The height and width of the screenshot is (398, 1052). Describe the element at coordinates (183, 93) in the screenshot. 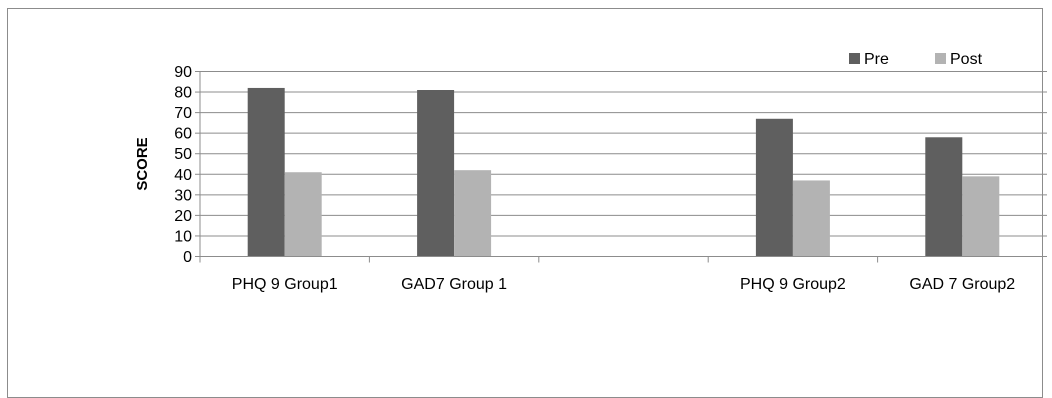

I see `y-tick-label: 80` at that location.